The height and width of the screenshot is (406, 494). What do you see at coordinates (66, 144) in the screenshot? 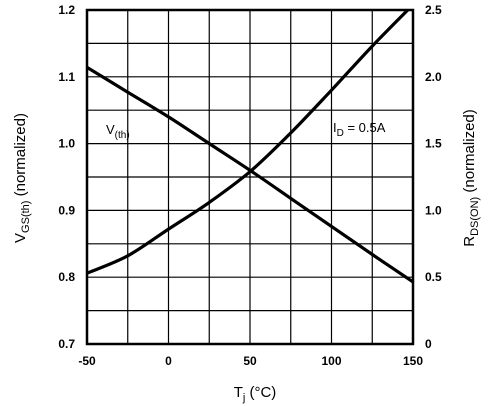
I see `y-left-tick-label: 1.0` at bounding box center [66, 144].